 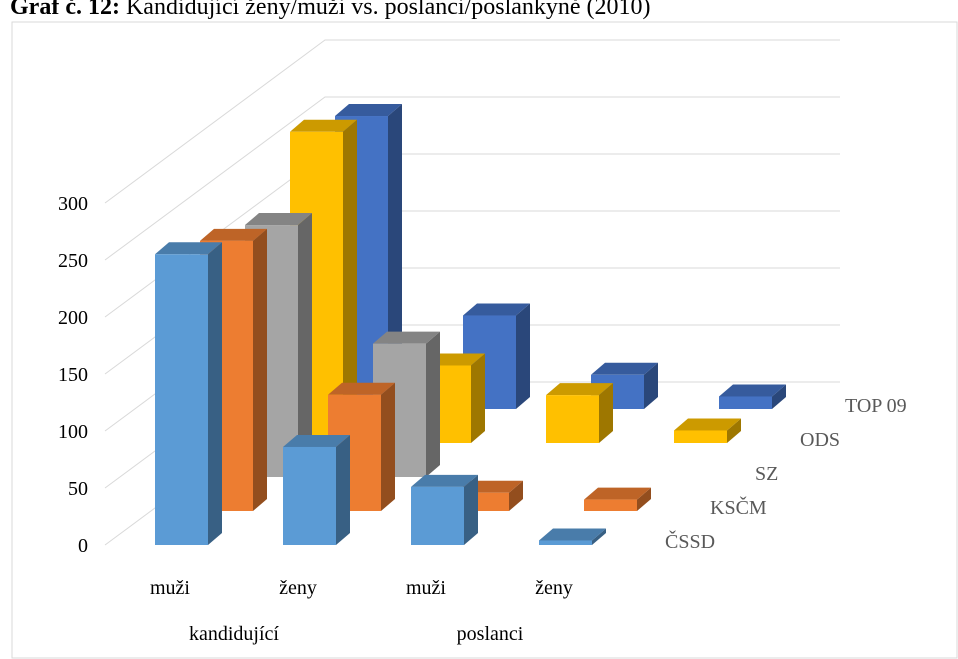 What do you see at coordinates (876, 406) in the screenshot?
I see `series-label: TOP 09` at bounding box center [876, 406].